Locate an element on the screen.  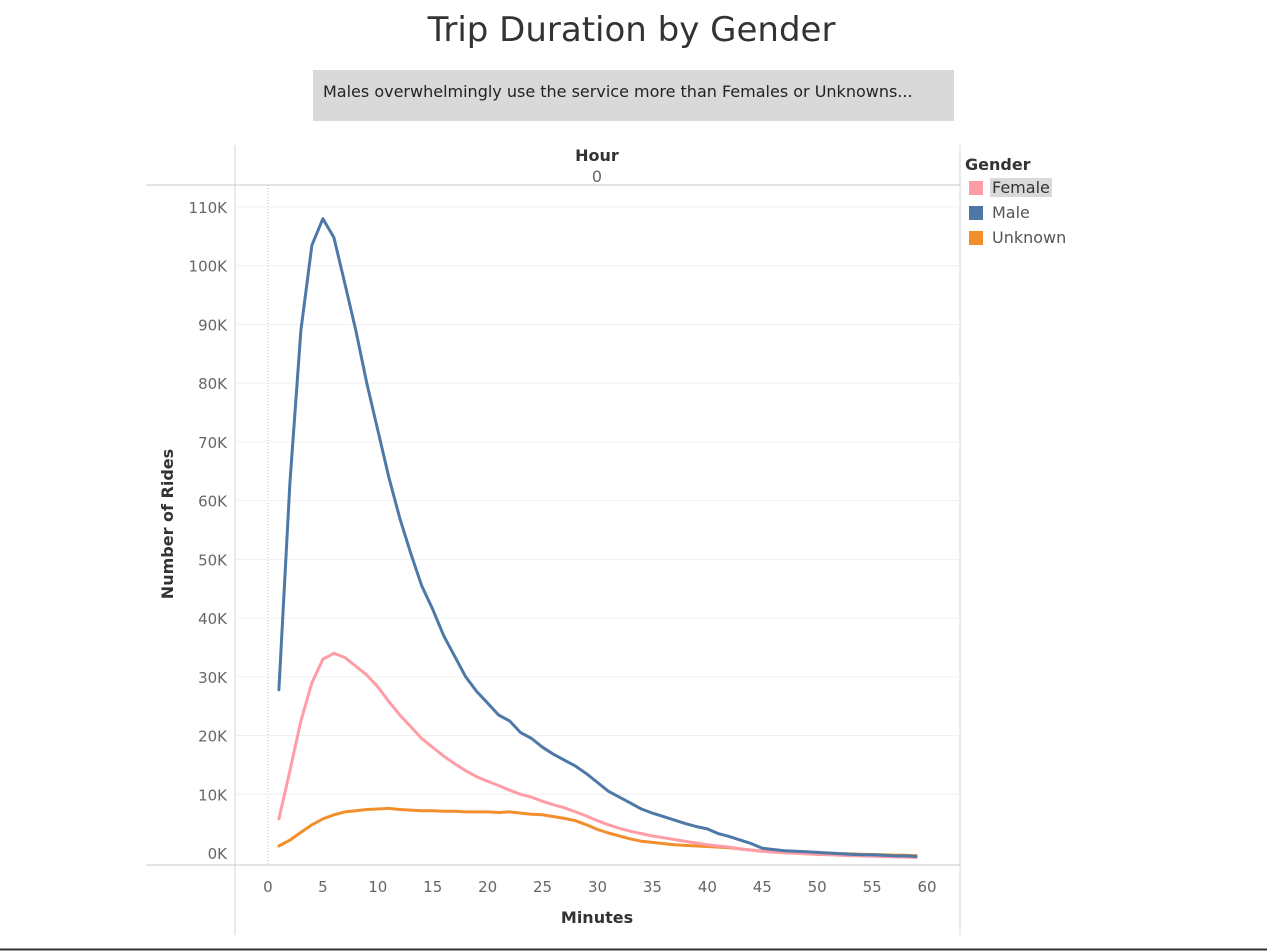
series-line-female is located at coordinates (597, 755).